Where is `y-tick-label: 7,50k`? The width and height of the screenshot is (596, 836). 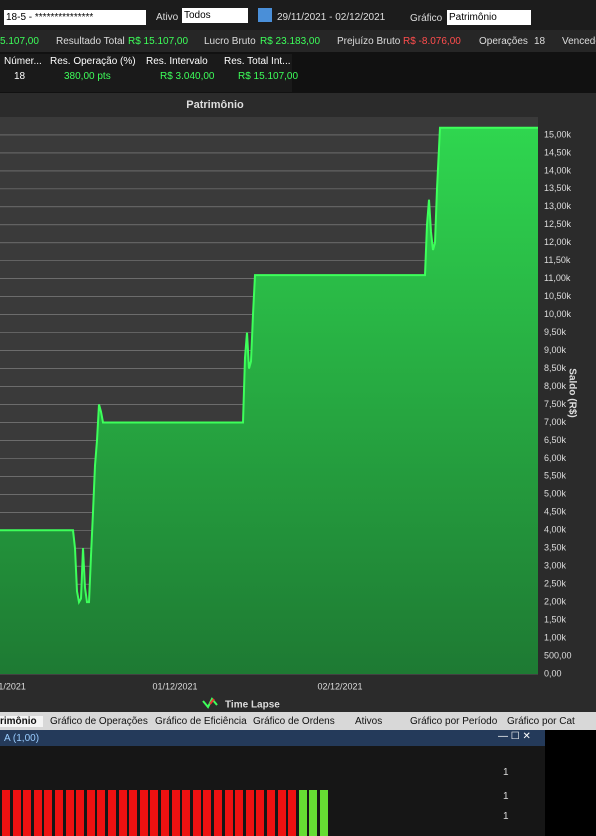 y-tick-label: 7,50k is located at coordinates (555, 404).